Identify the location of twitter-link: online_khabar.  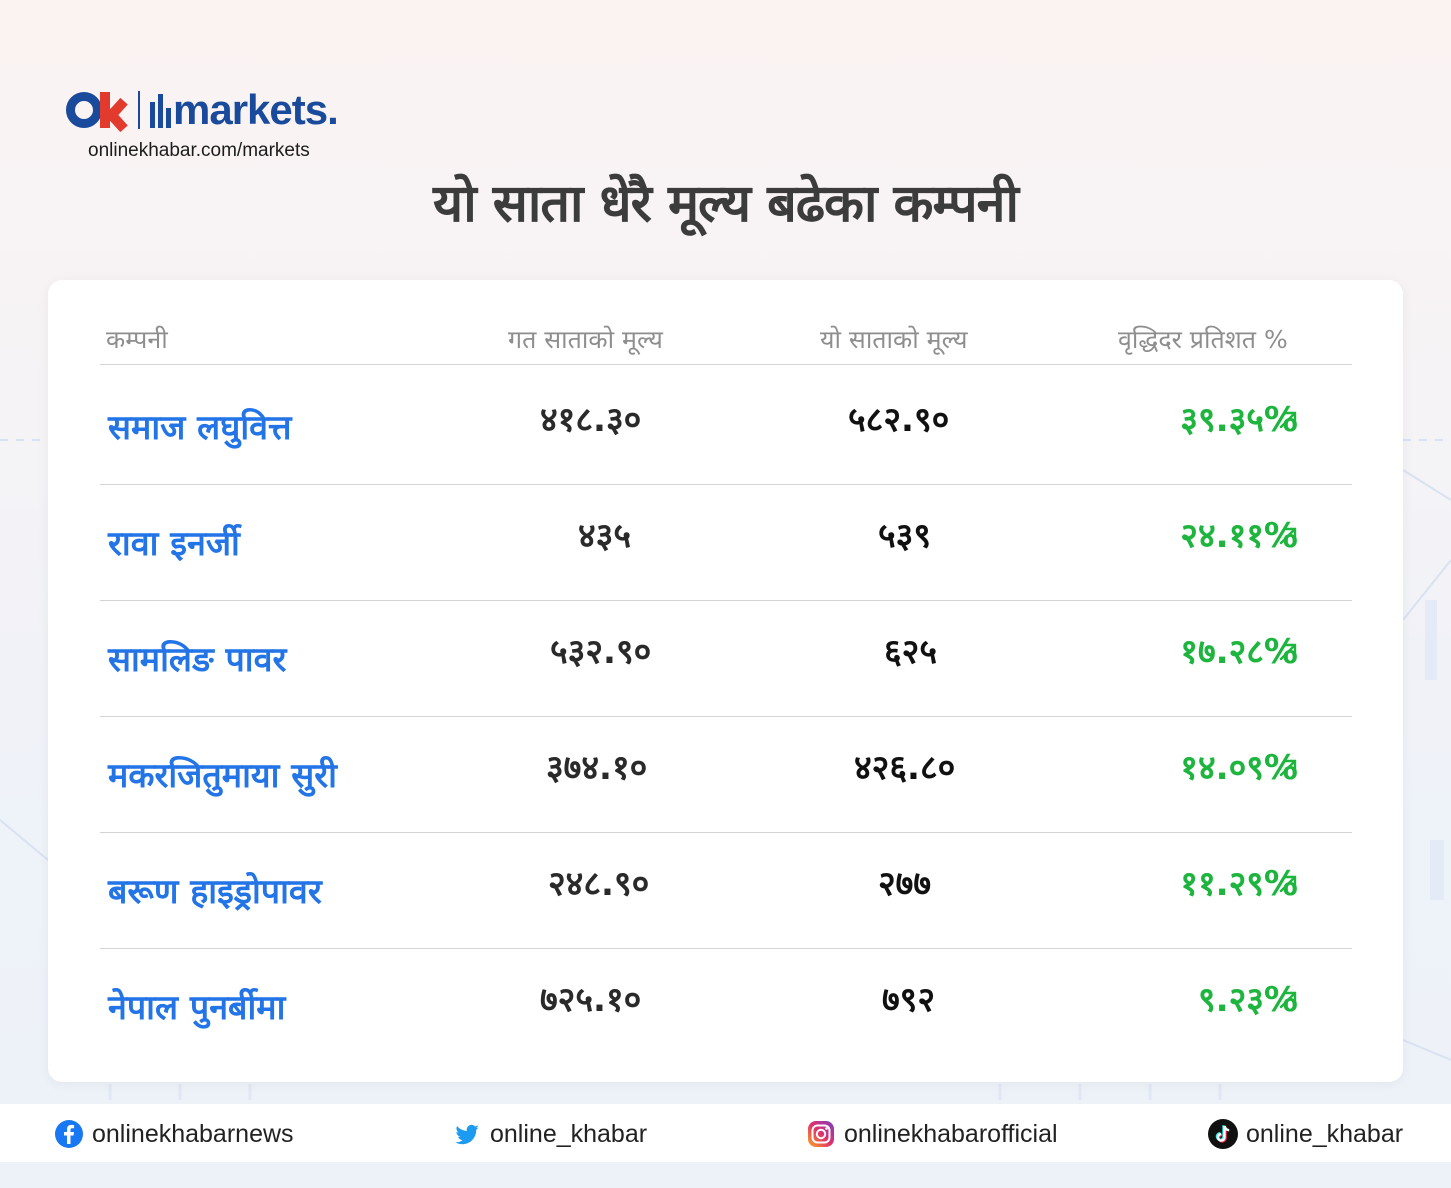
(549, 1134).